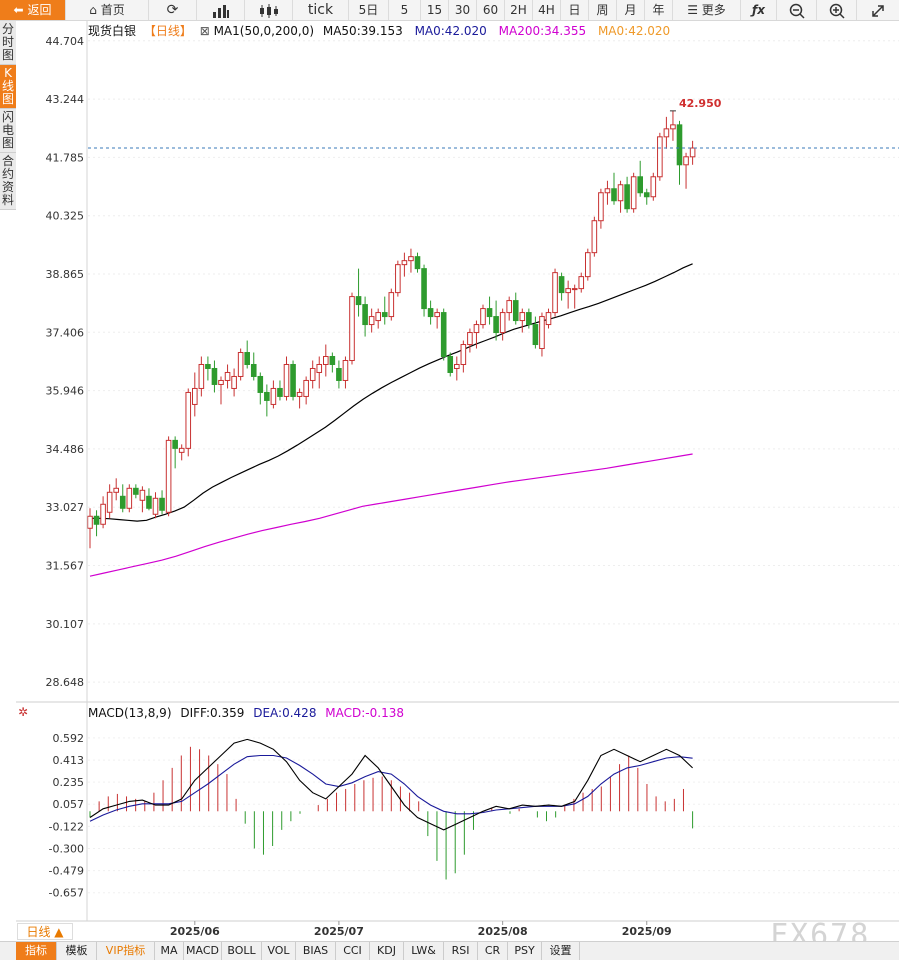  Describe the element at coordinates (561, 951) in the screenshot. I see `tab-settings: 设置` at that location.